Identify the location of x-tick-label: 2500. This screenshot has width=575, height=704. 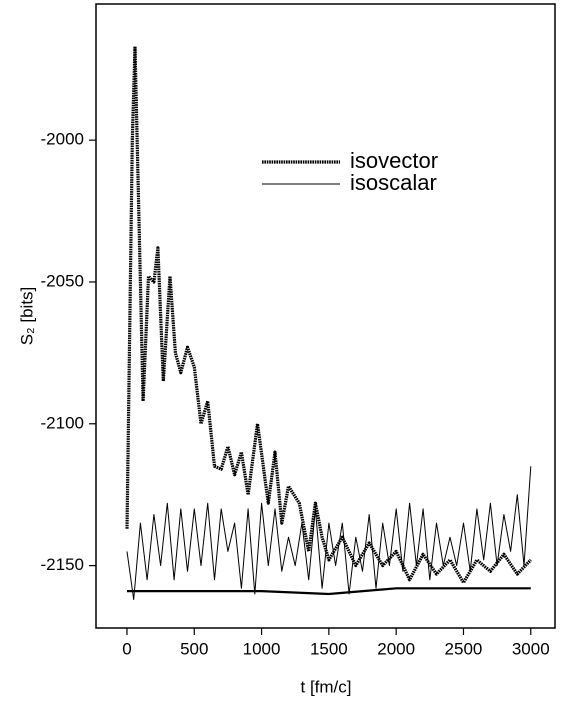
(464, 648).